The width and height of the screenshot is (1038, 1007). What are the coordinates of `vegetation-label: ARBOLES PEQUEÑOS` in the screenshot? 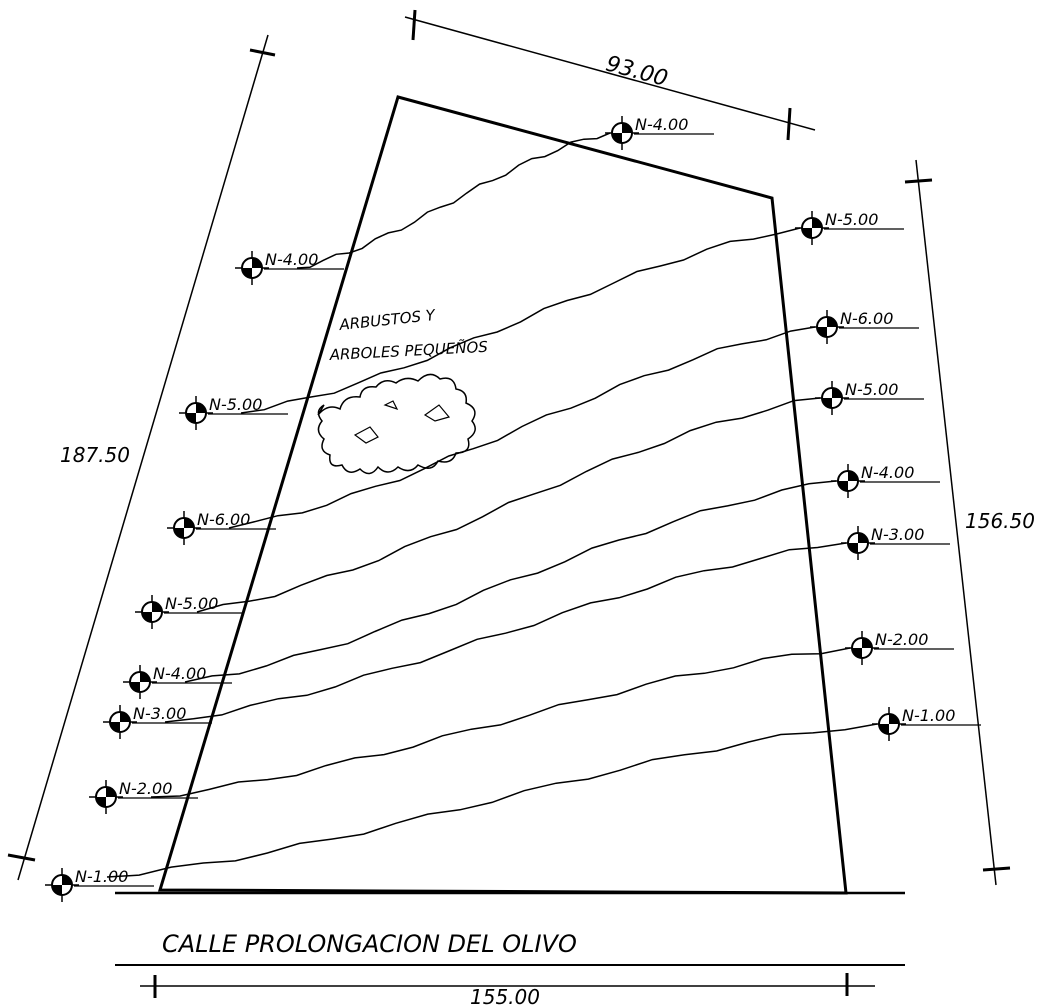 It's located at (408, 350).